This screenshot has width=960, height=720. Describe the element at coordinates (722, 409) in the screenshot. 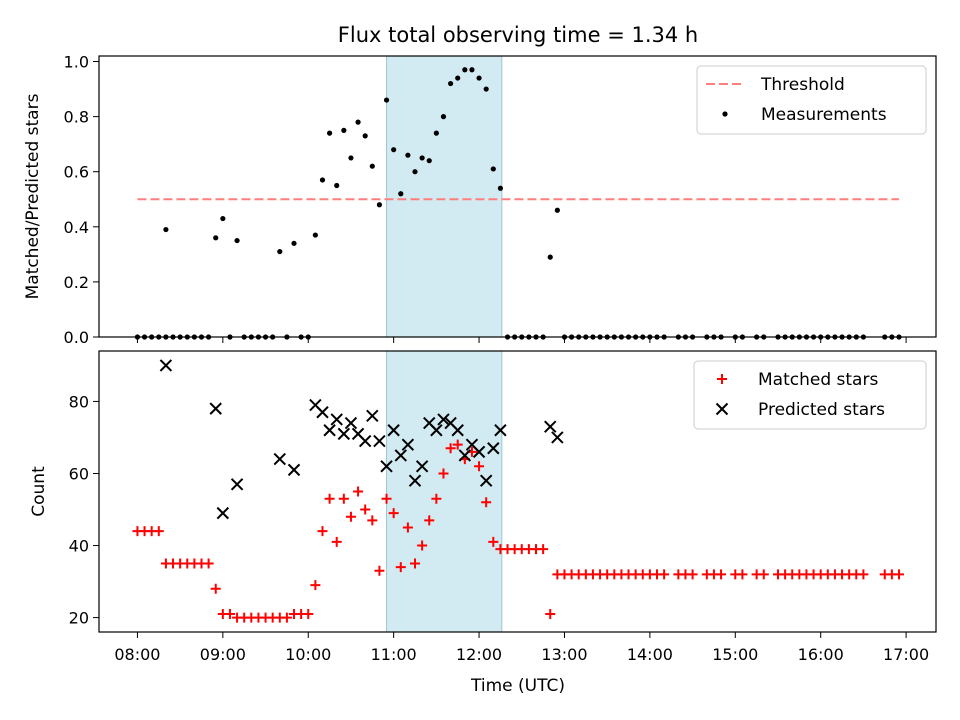

I see `legend-predicted-swatch` at that location.